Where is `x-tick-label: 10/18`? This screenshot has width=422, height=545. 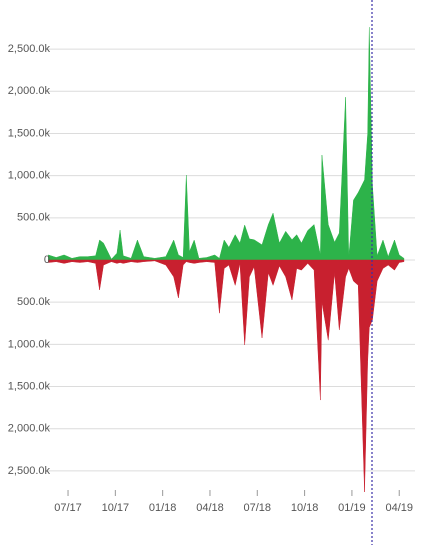
x-tick-label: 10/18 is located at coordinates (305, 508).